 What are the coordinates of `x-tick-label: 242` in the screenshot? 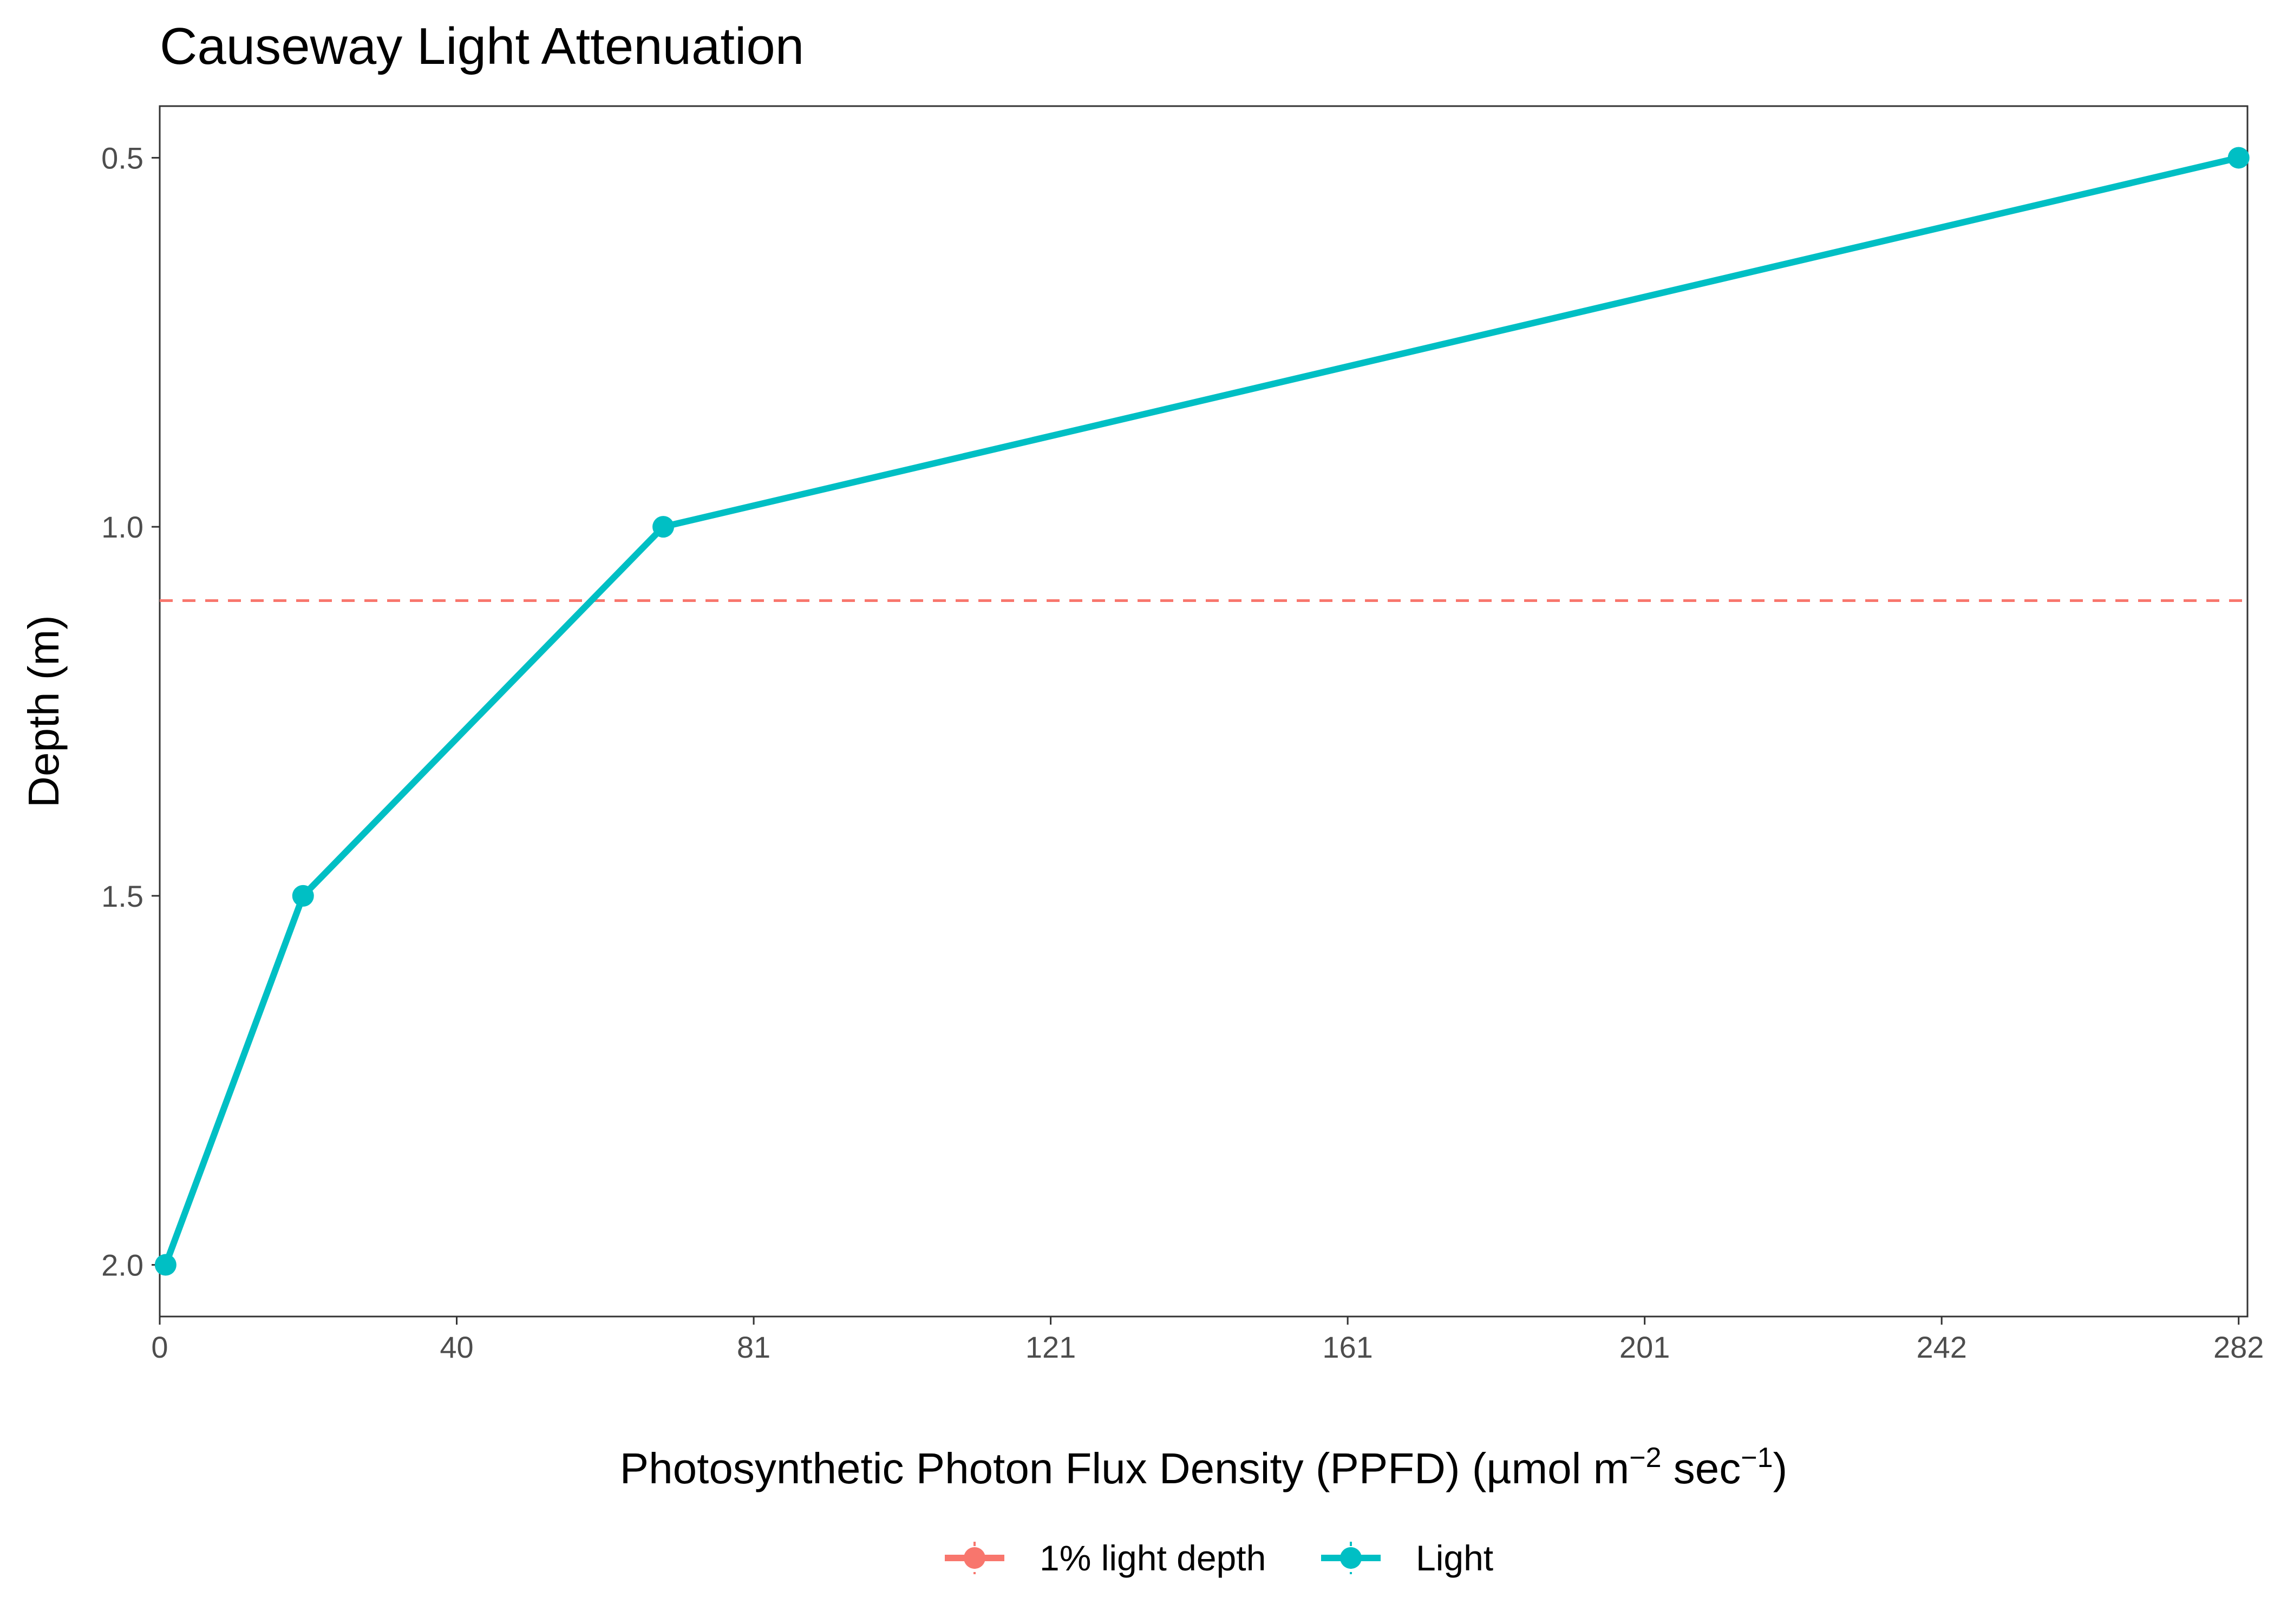 It's located at (1941, 1347).